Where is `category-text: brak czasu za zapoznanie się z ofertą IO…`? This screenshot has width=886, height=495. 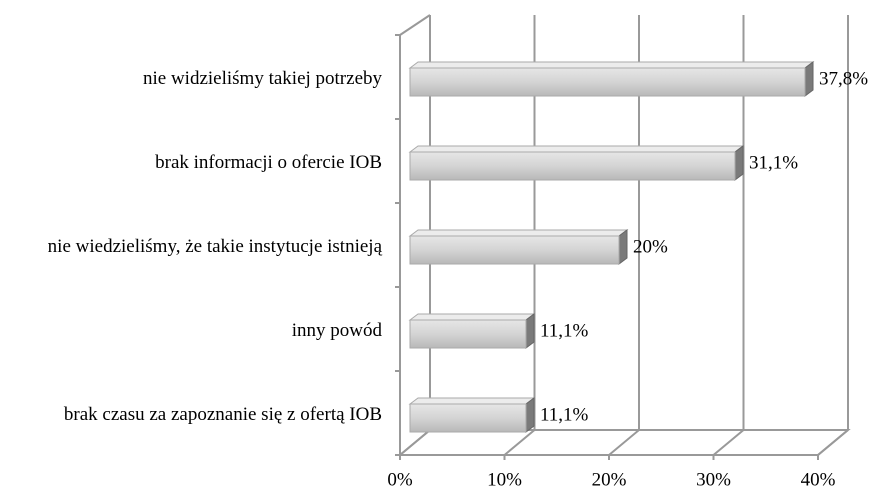
category-text: brak czasu za zapoznanie się z ofertą IO… is located at coordinates (222, 414).